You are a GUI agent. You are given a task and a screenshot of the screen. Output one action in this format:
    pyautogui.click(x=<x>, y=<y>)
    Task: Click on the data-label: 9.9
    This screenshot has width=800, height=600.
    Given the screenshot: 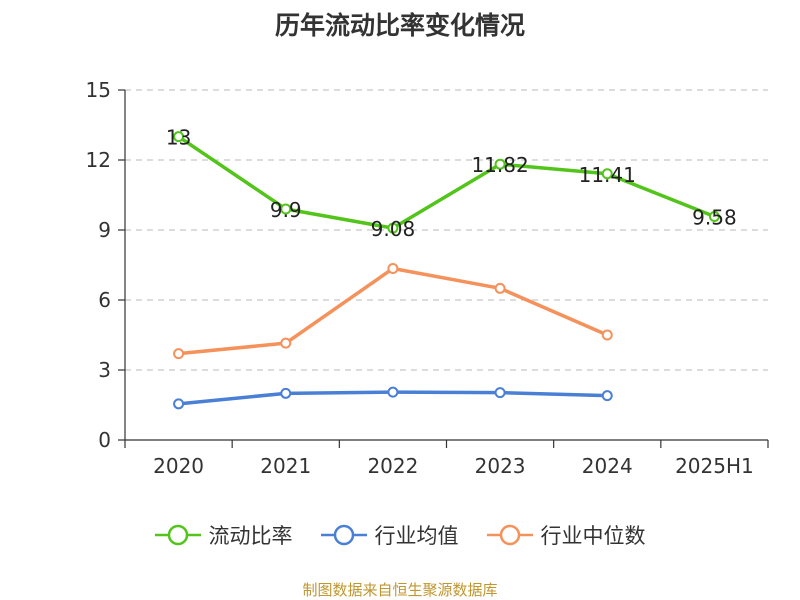 What is the action you would take?
    pyautogui.click(x=286, y=210)
    